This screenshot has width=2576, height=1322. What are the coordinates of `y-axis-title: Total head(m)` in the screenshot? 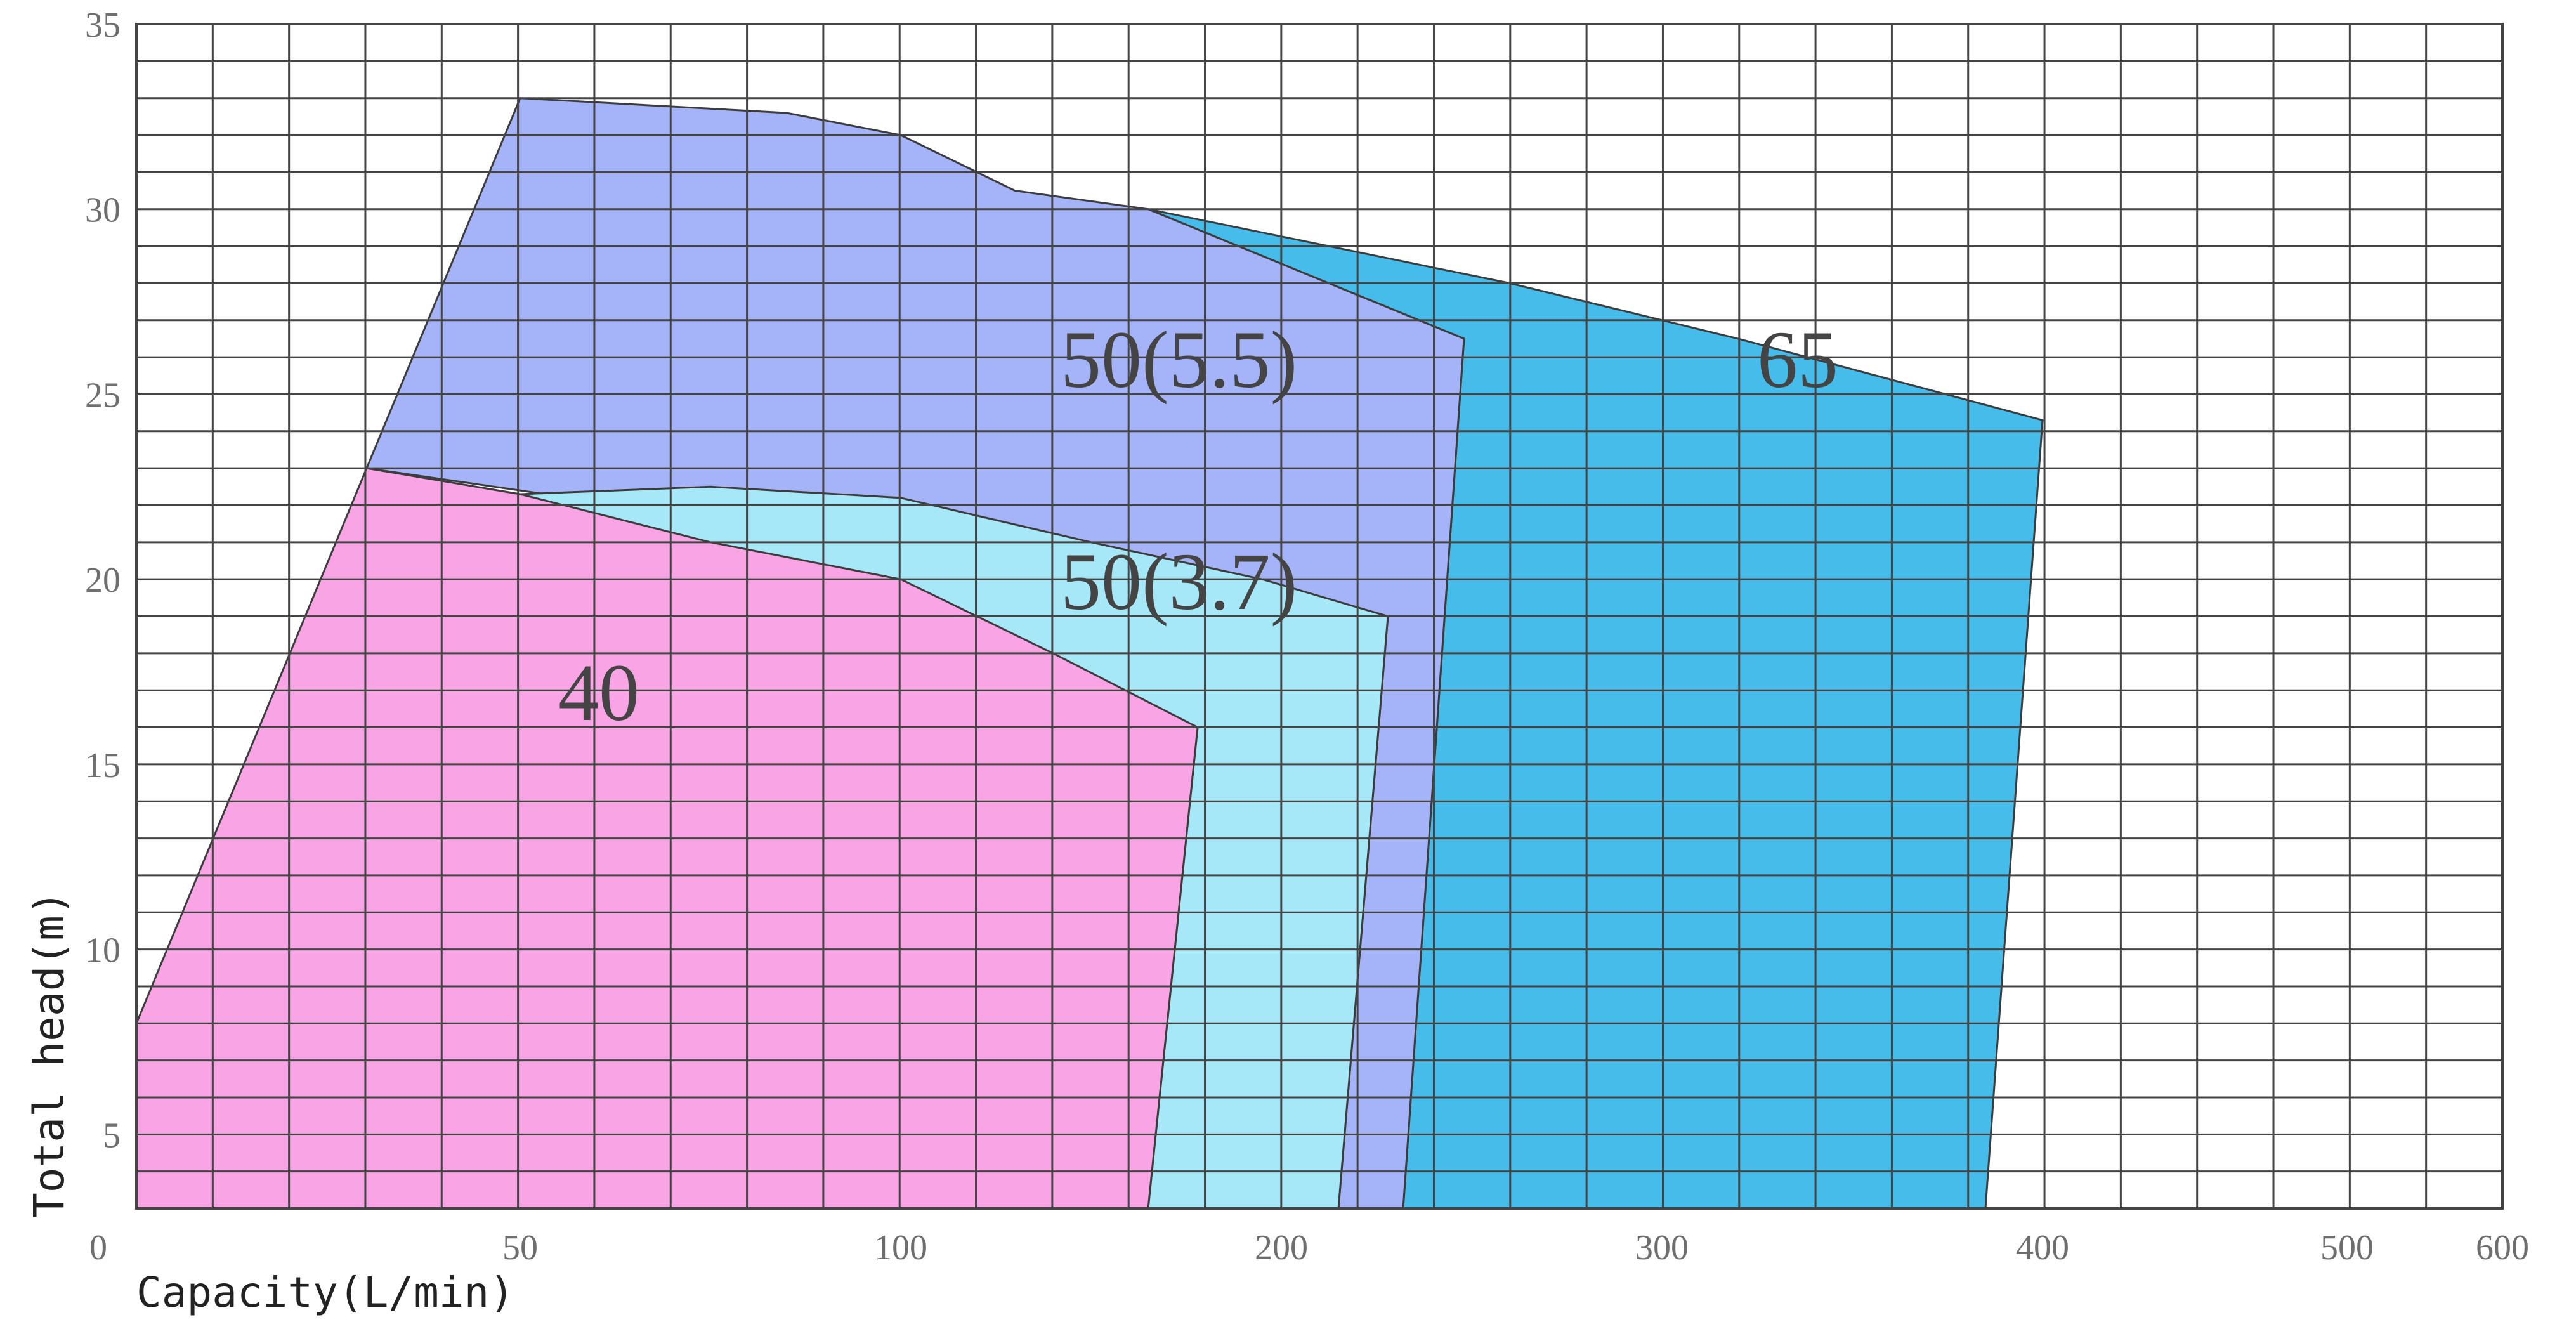 It's located at (50, 1054).